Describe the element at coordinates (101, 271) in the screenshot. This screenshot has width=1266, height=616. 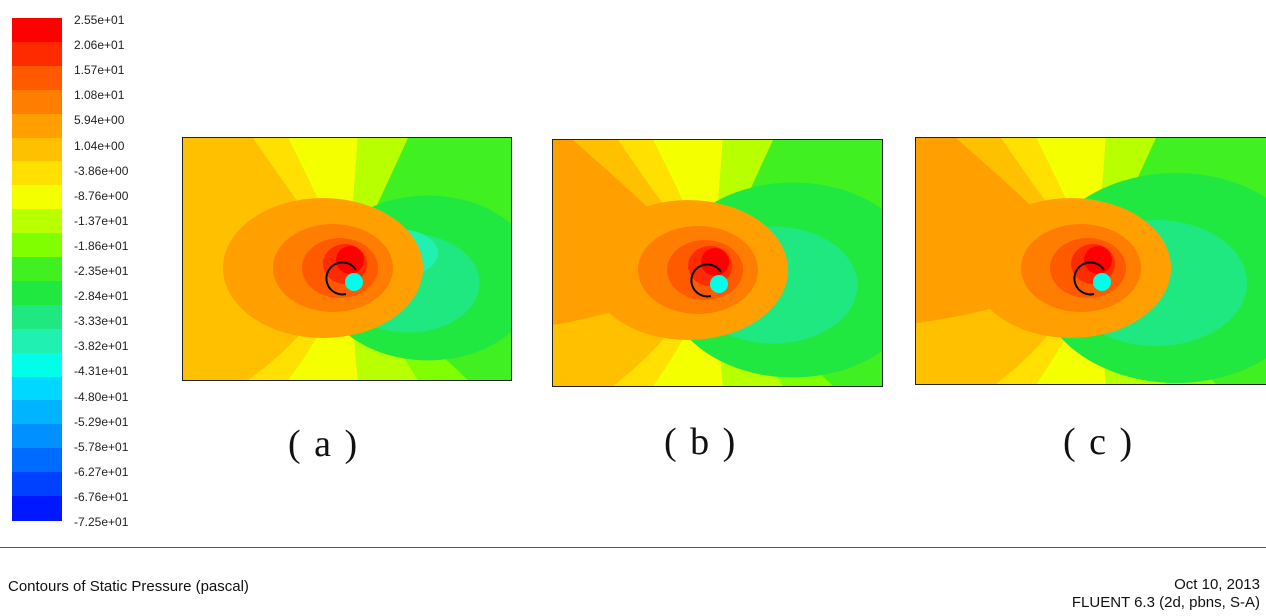
I see `colorbar-tick-label: -2.35e+01` at that location.